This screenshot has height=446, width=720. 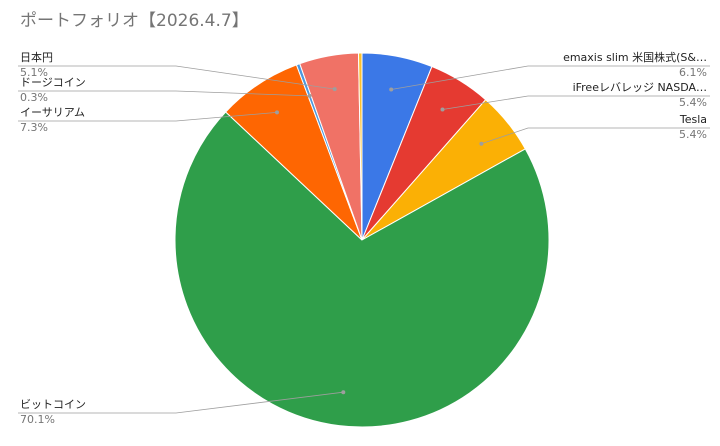 What do you see at coordinates (693, 119) in the screenshot?
I see `slice-name-label: Tesla` at bounding box center [693, 119].